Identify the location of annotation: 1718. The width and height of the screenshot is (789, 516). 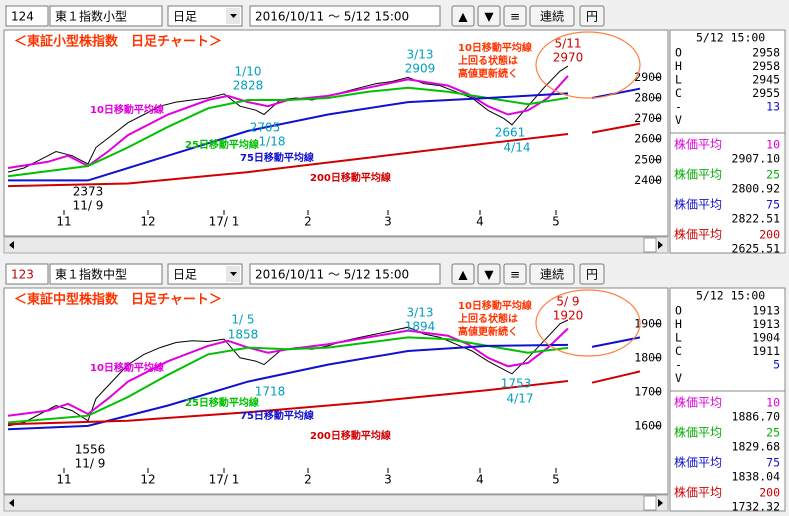
(270, 392).